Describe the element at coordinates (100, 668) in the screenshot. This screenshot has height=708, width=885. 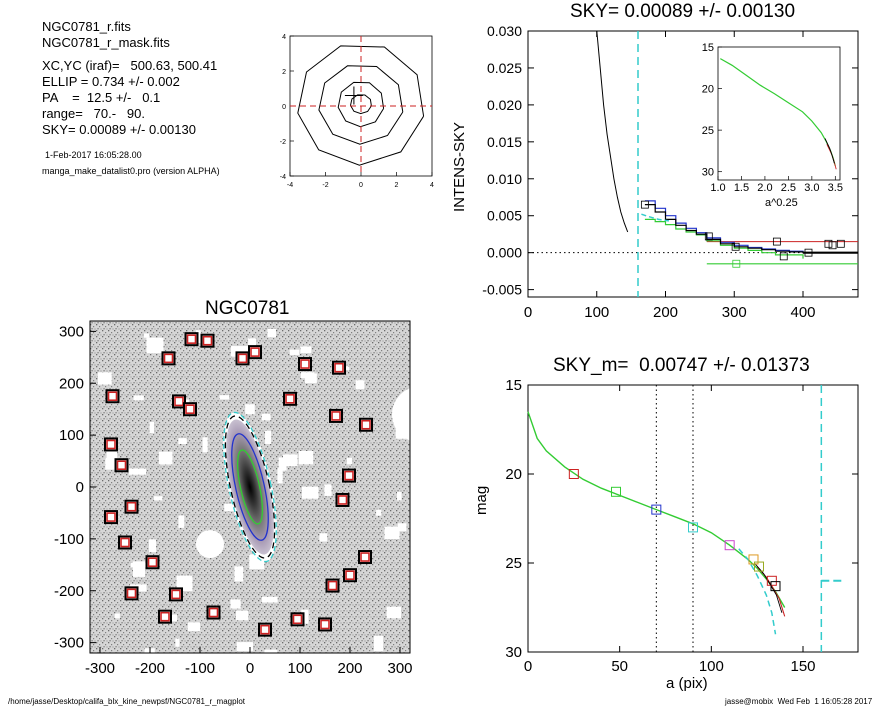
I see `galaxy-xtick-label: -300` at that location.